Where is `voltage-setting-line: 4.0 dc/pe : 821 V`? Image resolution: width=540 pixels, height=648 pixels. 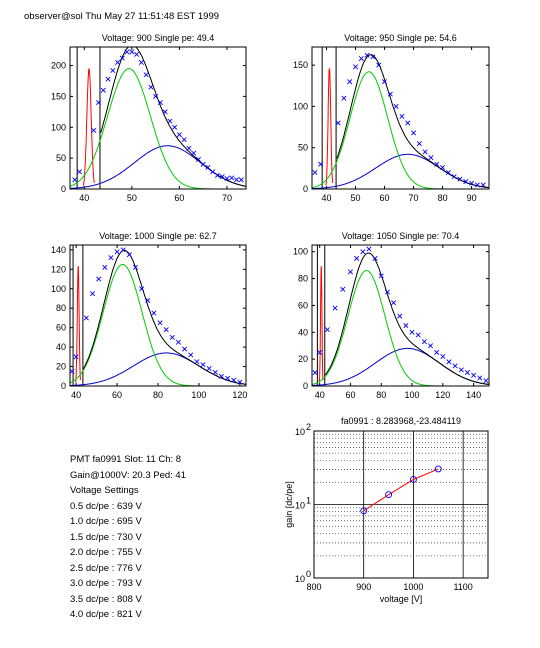
voltage-setting-line: 4.0 dc/pe : 821 V is located at coordinates (106, 614).